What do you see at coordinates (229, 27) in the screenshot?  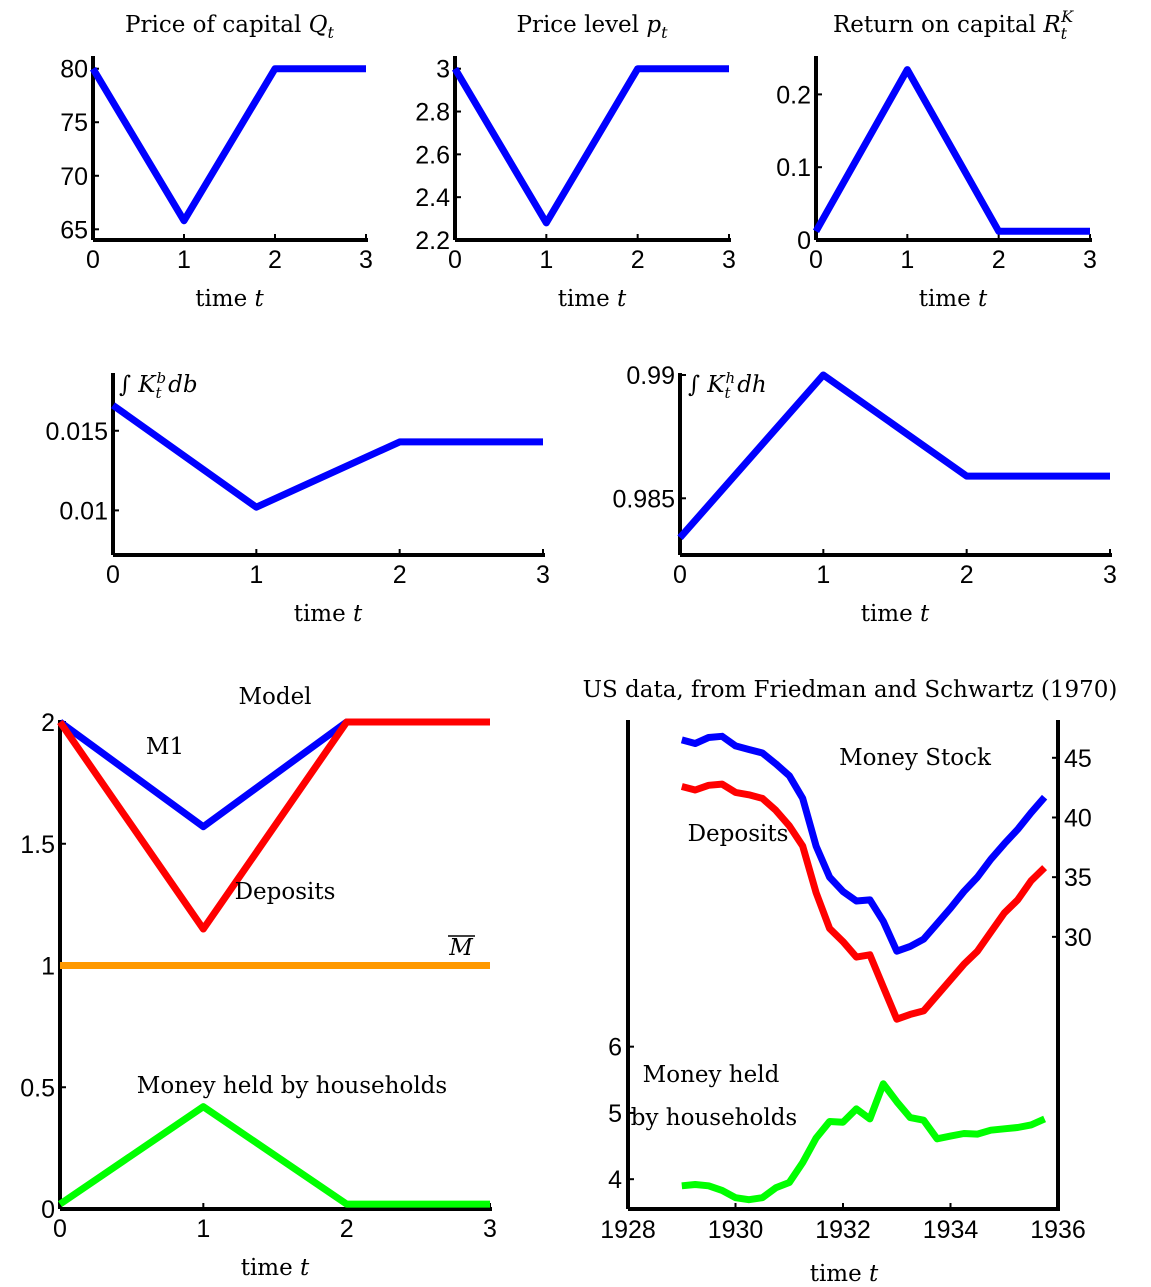 I see `chart-title: Price of capital Qt` at bounding box center [229, 27].